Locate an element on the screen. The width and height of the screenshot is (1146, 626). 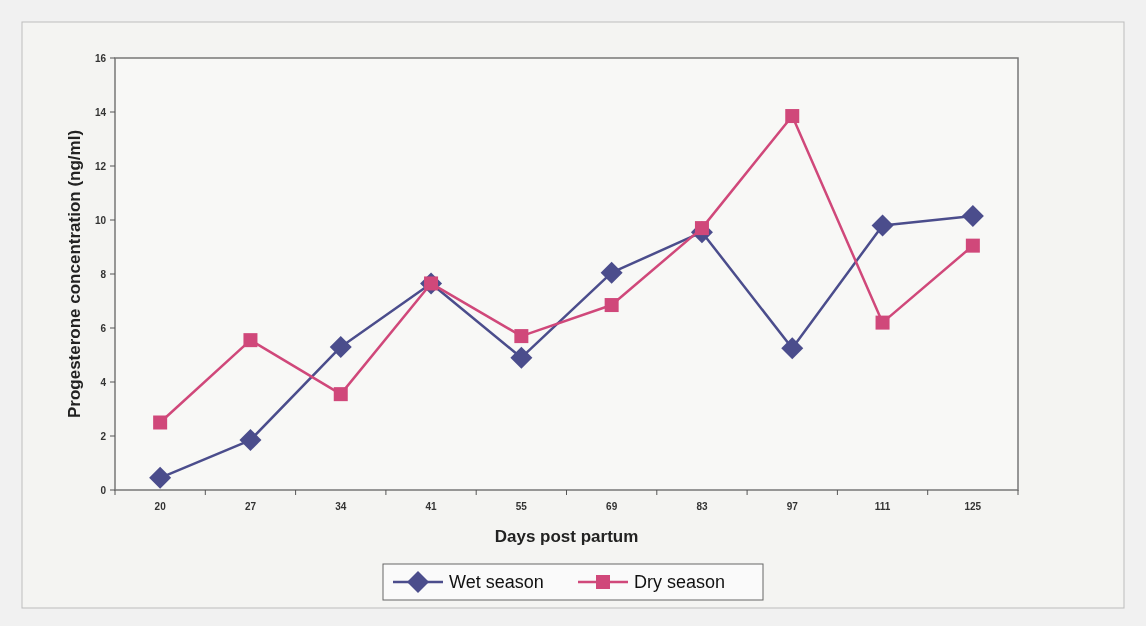
y-tick-label: 0 is located at coordinates (103, 490).